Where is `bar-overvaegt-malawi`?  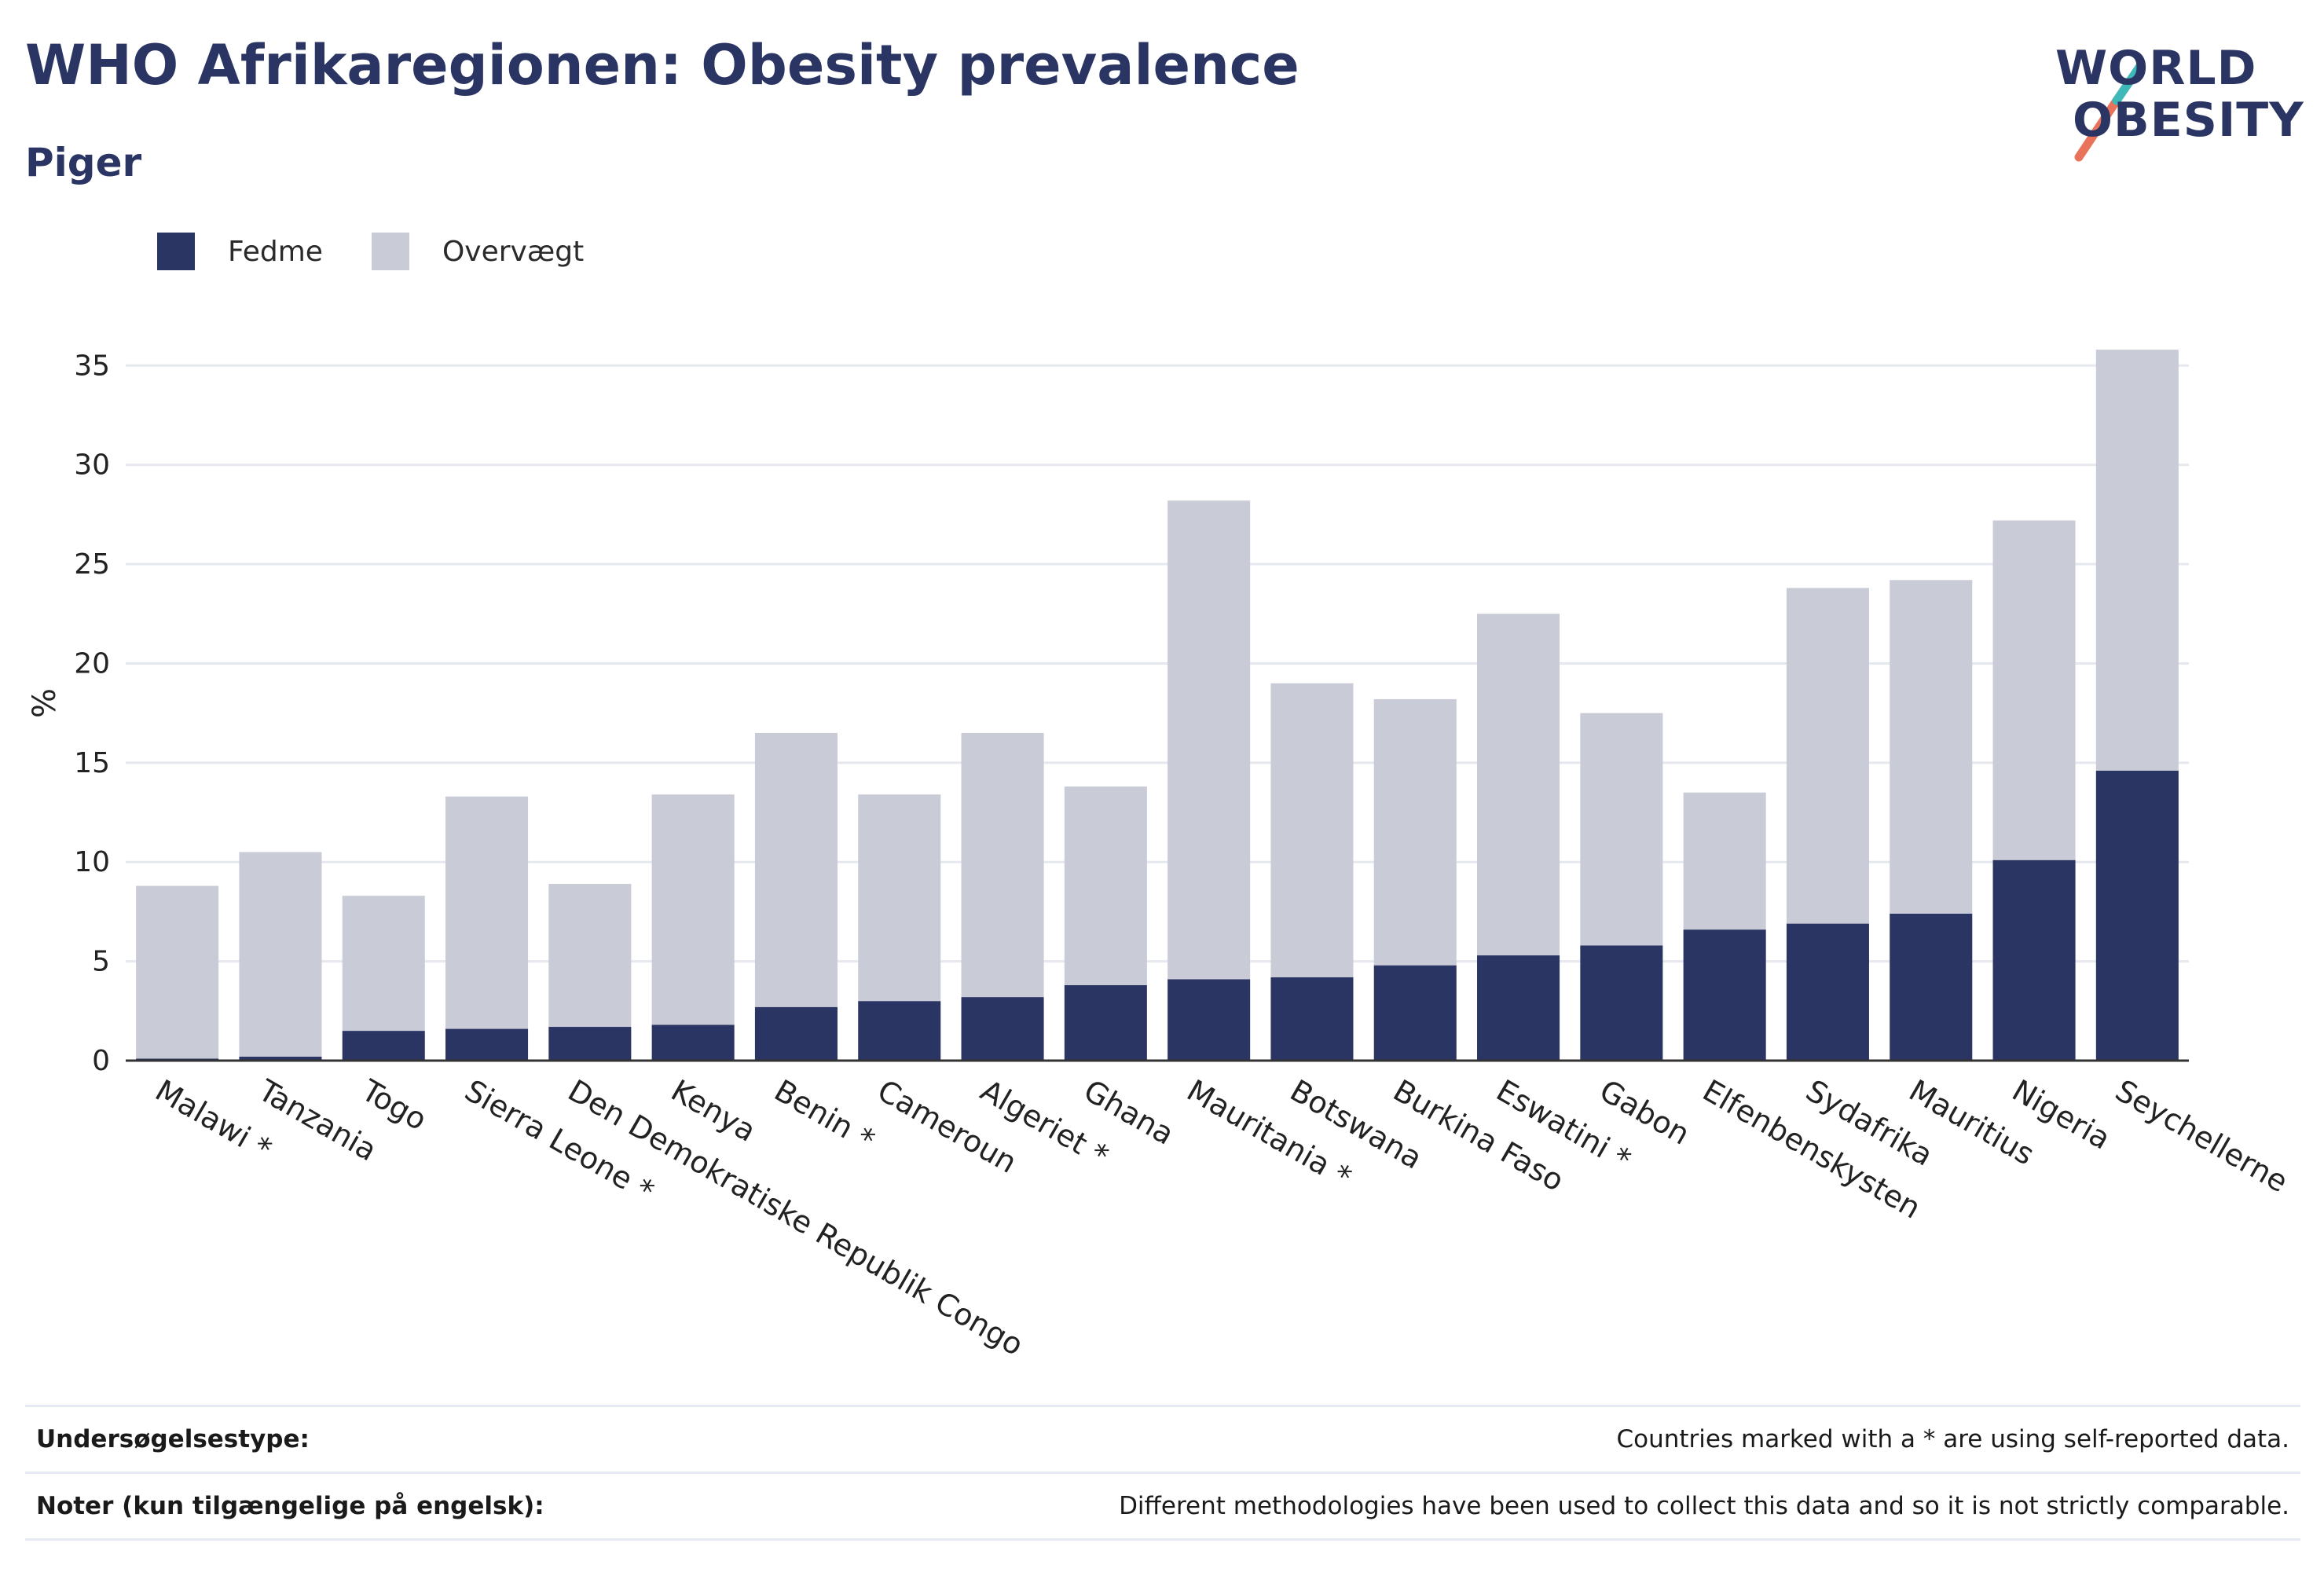 bar-overvaegt-malawi is located at coordinates (177, 972).